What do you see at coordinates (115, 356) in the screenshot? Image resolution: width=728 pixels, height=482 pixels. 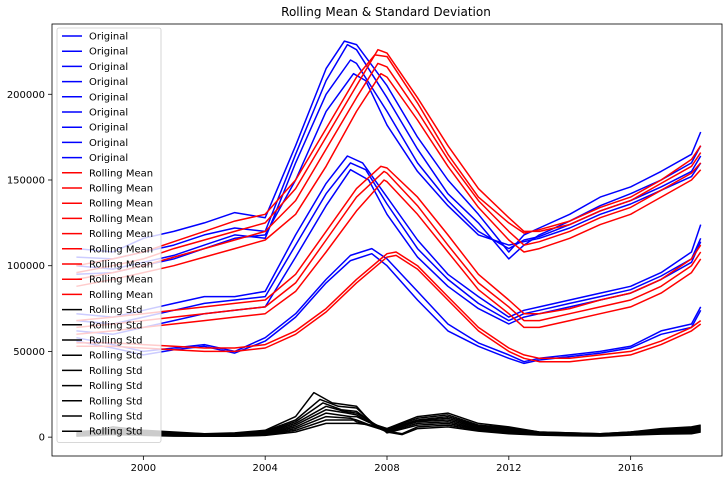 I see `legend-label-21: Rolling Std` at bounding box center [115, 356].